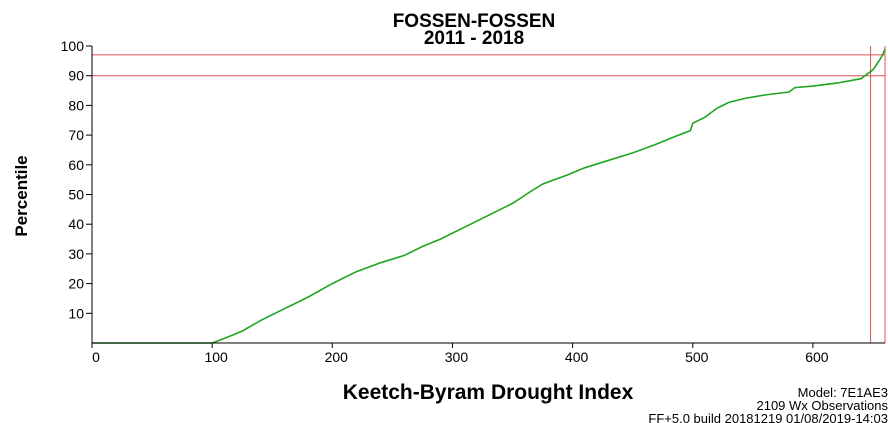 The width and height of the screenshot is (888, 423). What do you see at coordinates (76, 165) in the screenshot?
I see `y-tick-label: 60` at bounding box center [76, 165].